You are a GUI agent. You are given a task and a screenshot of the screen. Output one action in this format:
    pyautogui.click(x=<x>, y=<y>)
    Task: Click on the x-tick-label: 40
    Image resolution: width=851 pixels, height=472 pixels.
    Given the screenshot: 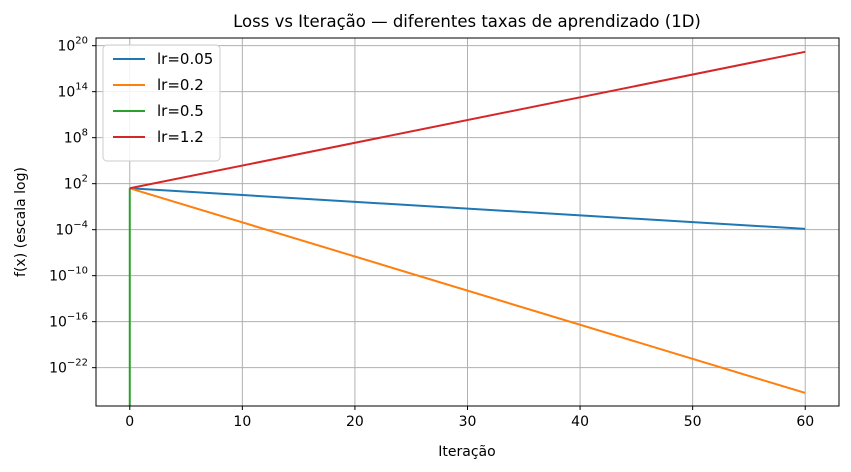 What is the action you would take?
    pyautogui.click(x=580, y=422)
    